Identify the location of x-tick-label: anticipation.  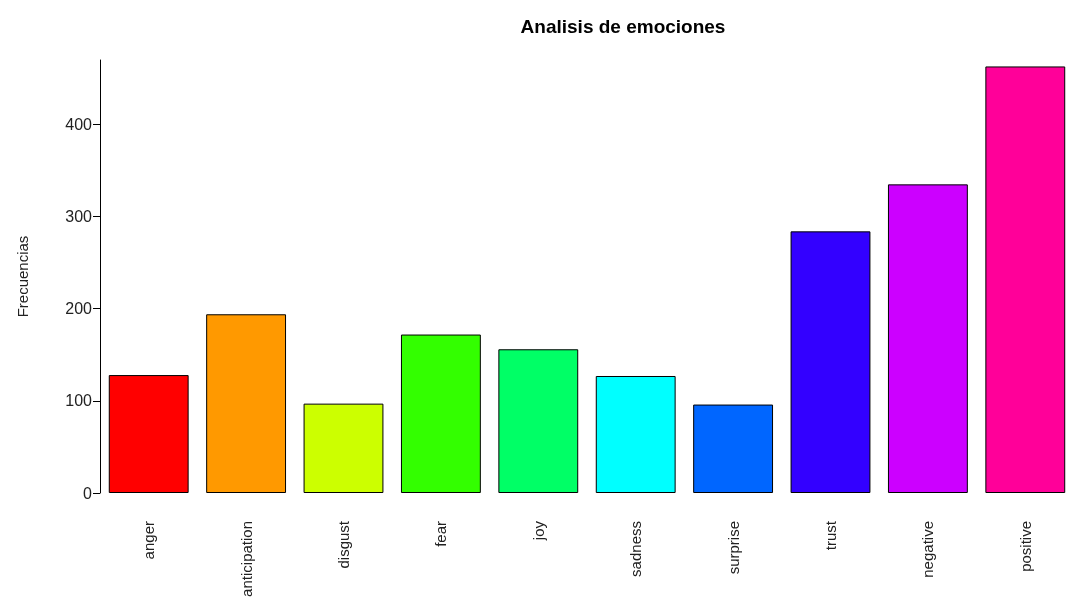
(246, 559).